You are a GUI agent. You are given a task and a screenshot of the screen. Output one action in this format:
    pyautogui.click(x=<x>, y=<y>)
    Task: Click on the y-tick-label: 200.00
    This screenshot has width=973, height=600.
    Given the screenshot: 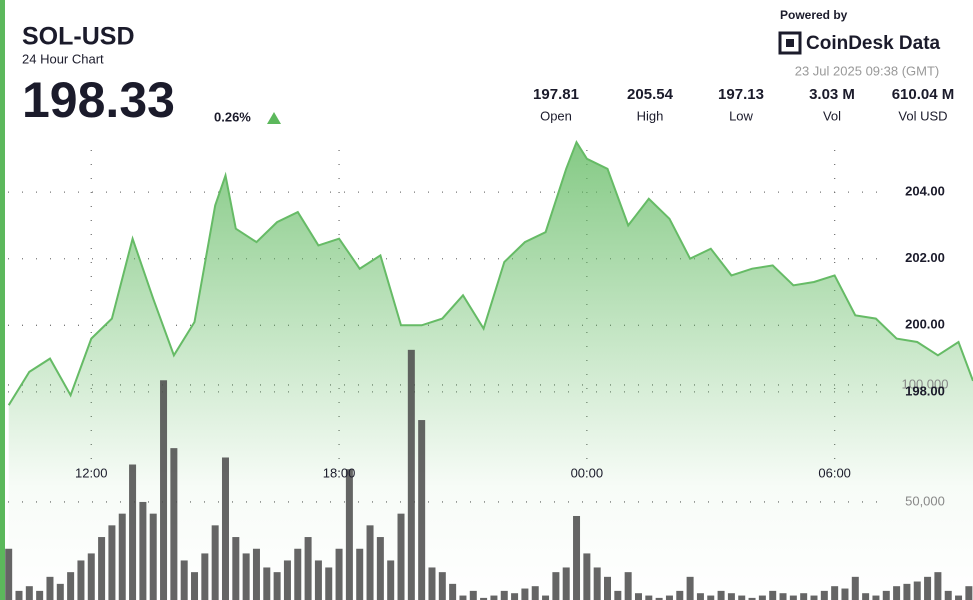 What is the action you would take?
    pyautogui.click(x=925, y=324)
    